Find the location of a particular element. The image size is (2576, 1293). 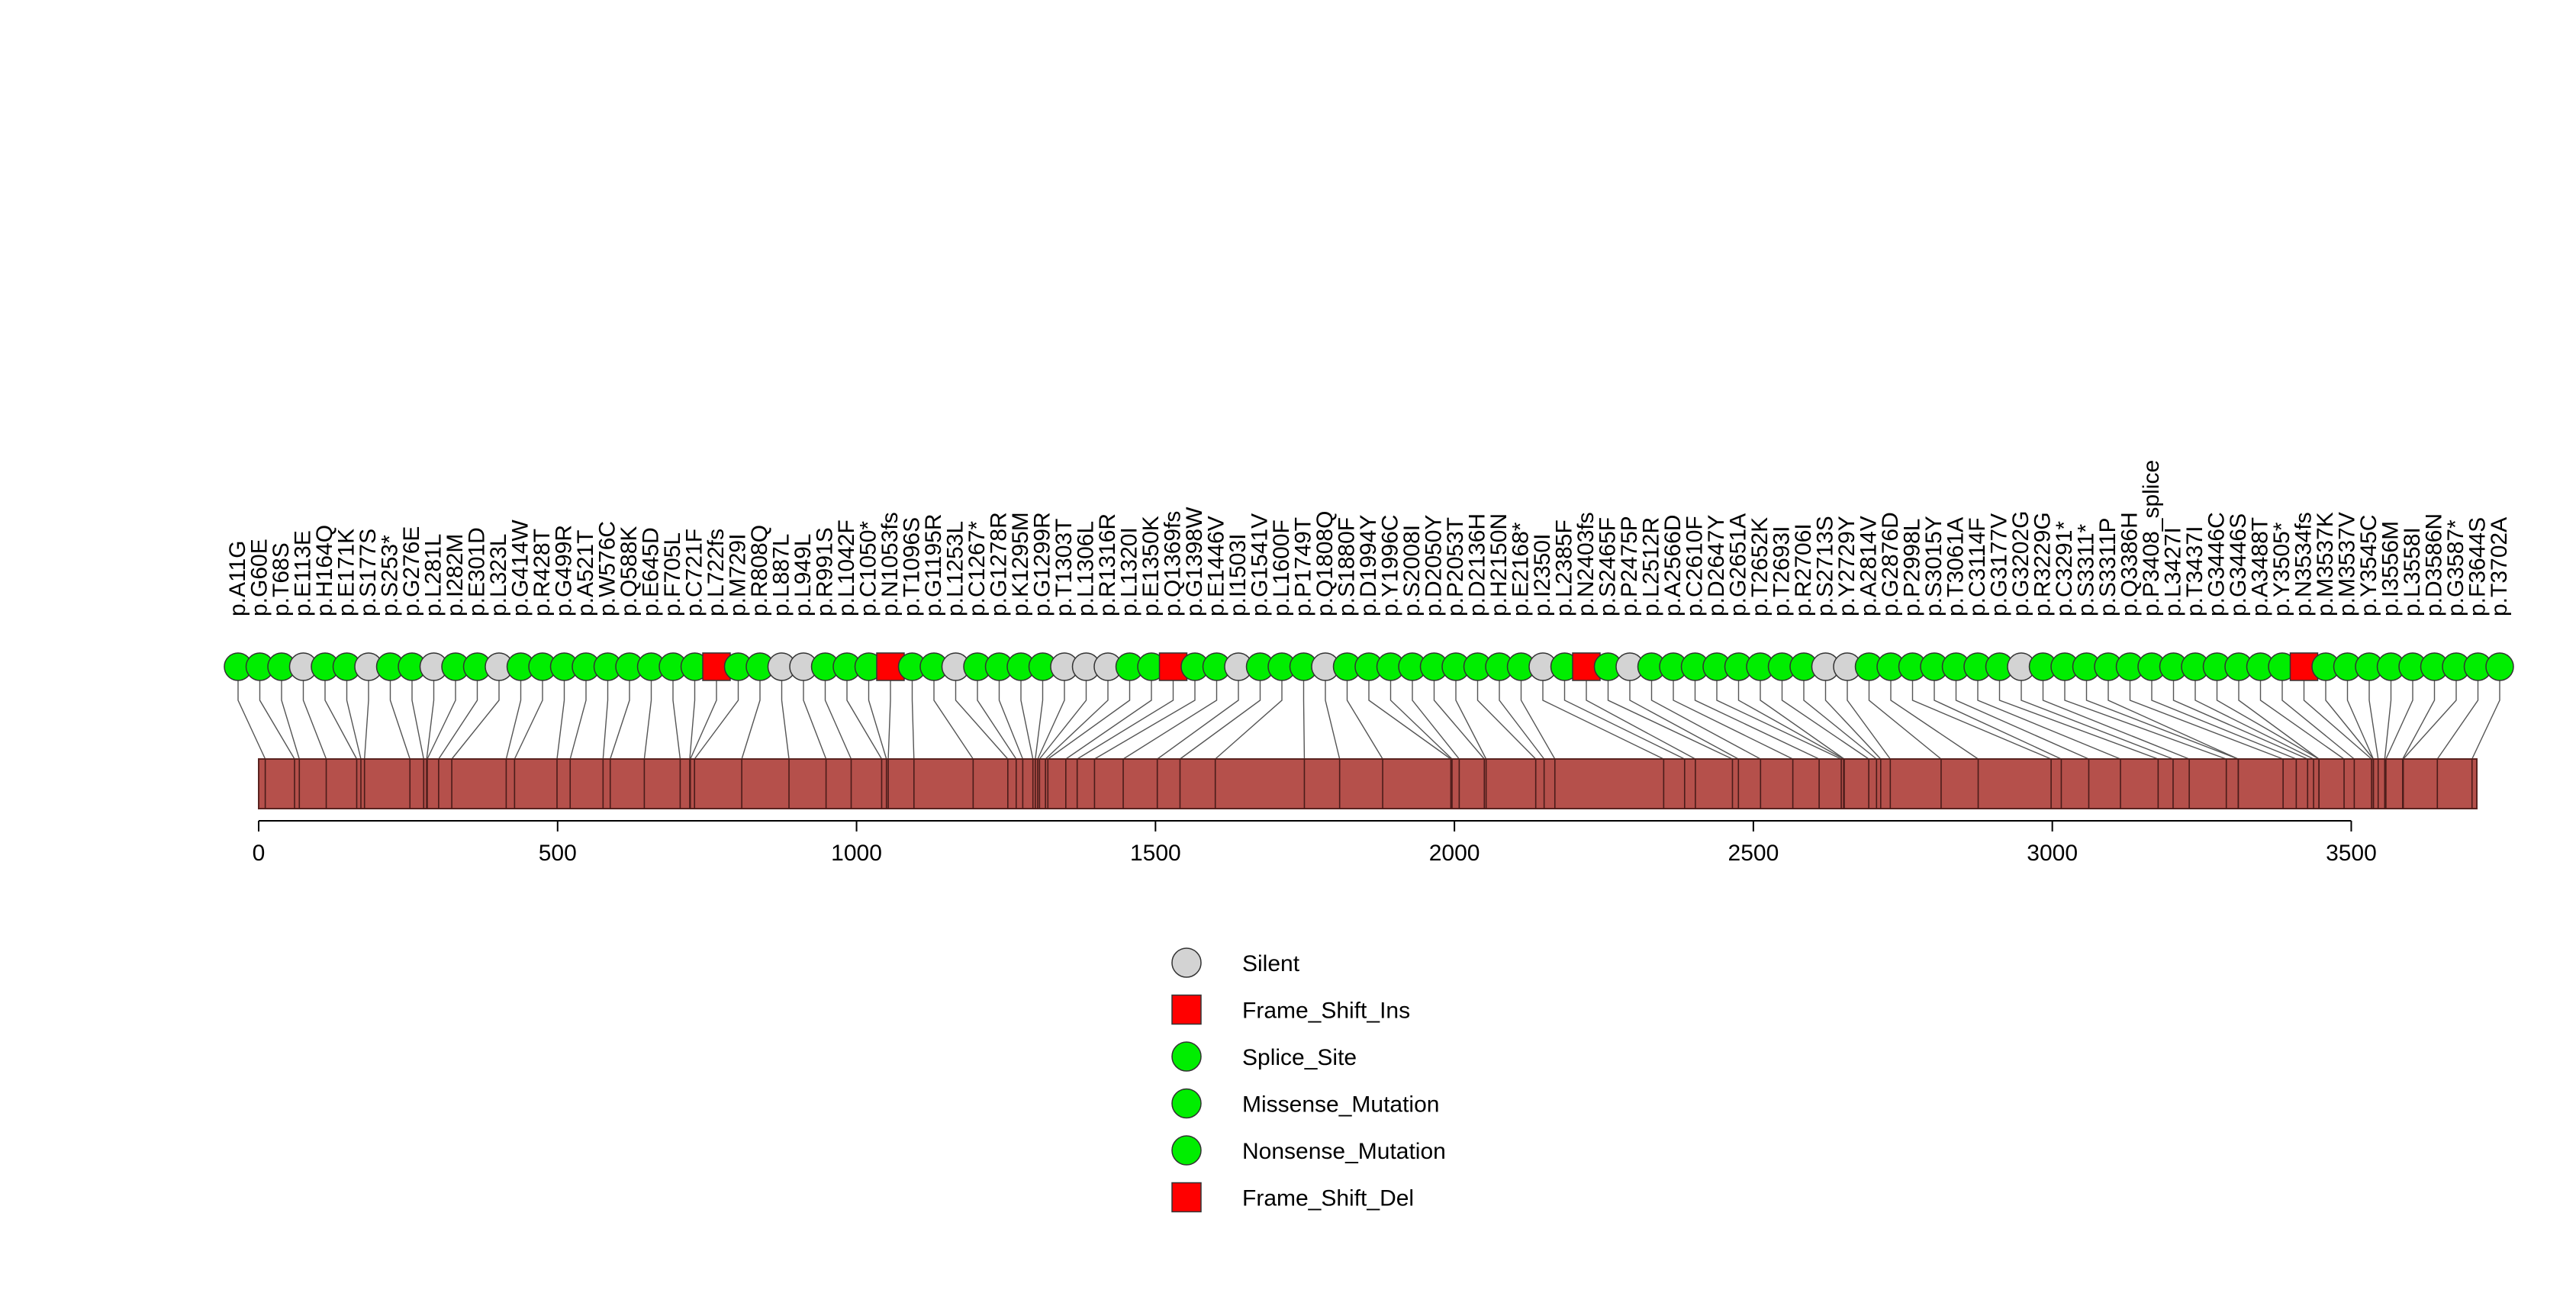

mutation-label: p.L2512R is located at coordinates (1651, 566).